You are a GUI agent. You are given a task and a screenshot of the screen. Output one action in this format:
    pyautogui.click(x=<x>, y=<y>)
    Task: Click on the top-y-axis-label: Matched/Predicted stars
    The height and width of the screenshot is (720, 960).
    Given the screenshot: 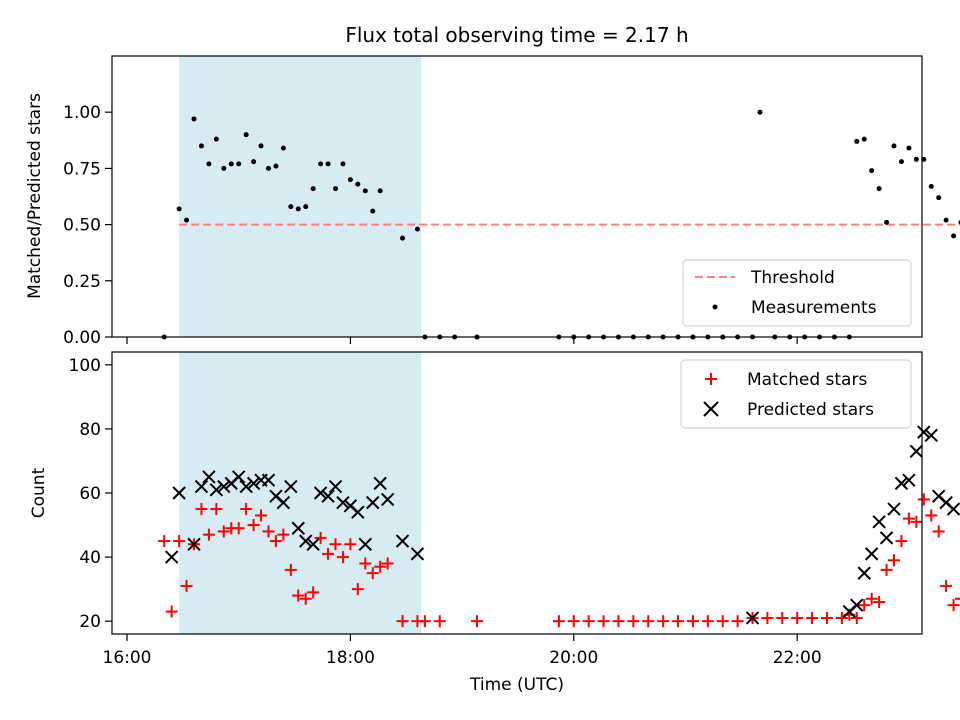 What is the action you would take?
    pyautogui.click(x=35, y=196)
    